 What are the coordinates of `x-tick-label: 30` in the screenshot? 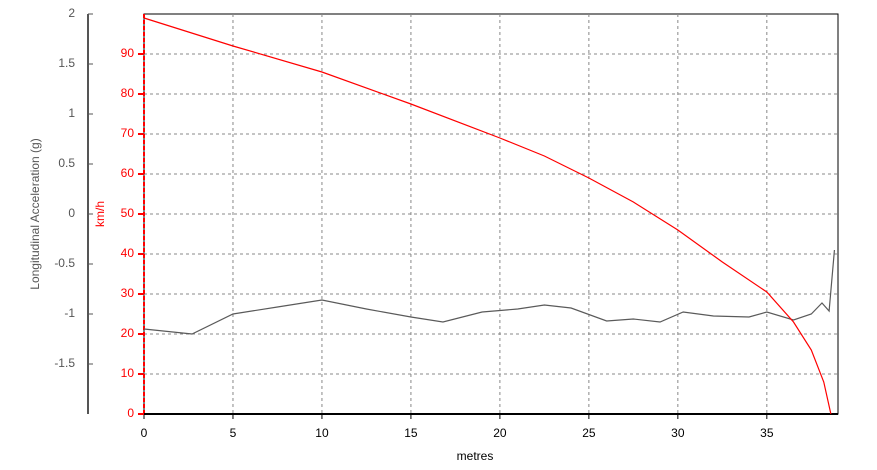 It's located at (678, 433).